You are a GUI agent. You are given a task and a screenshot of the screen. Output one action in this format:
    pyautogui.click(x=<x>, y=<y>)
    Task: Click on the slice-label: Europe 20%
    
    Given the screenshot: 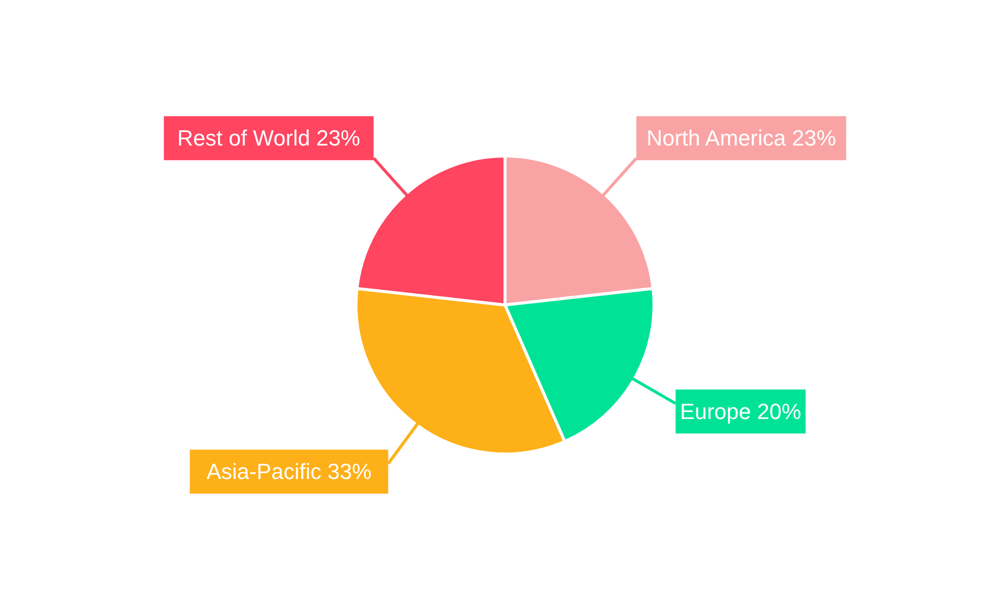 What is the action you would take?
    pyautogui.click(x=741, y=411)
    